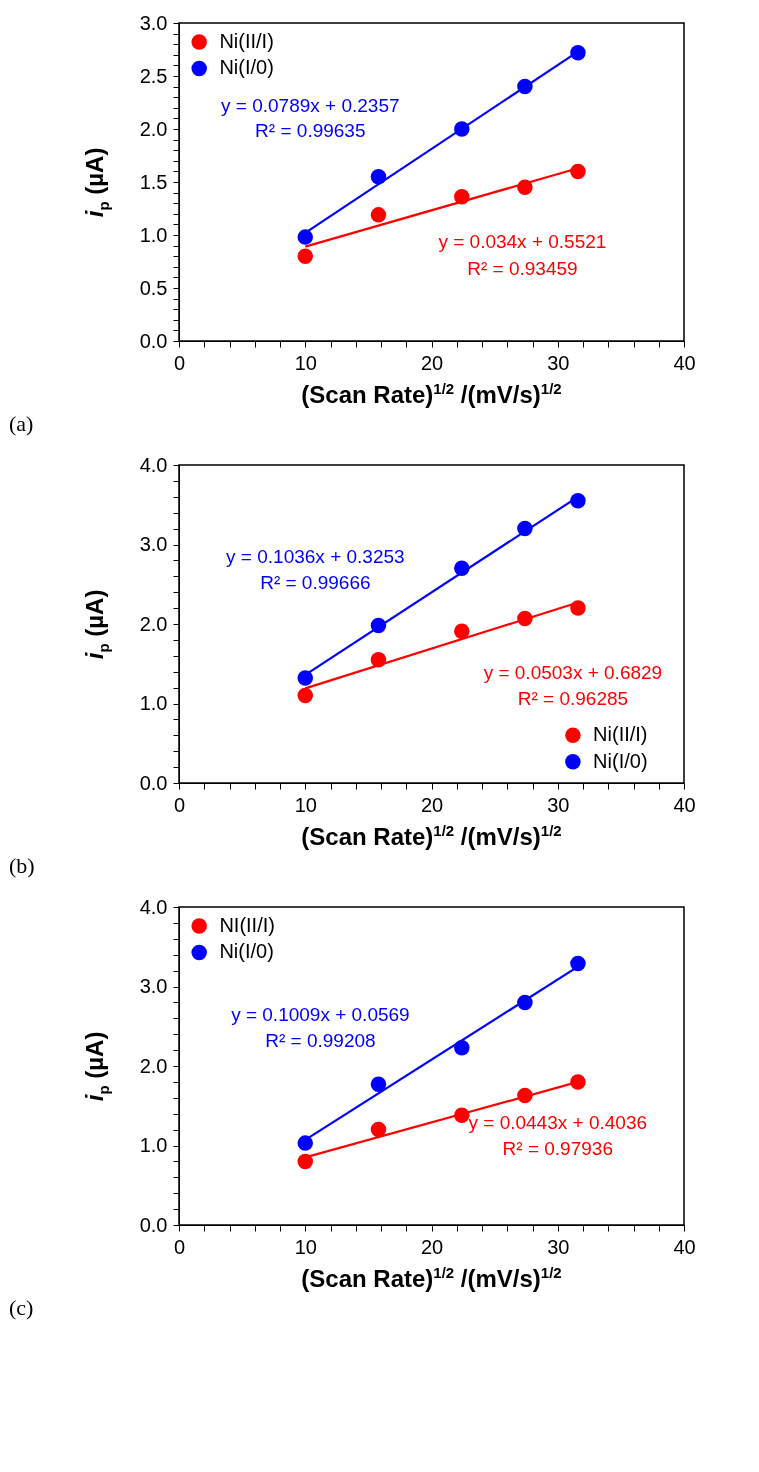 The width and height of the screenshot is (759, 1472). I want to click on annotation: R² = 0.99666, so click(315, 582).